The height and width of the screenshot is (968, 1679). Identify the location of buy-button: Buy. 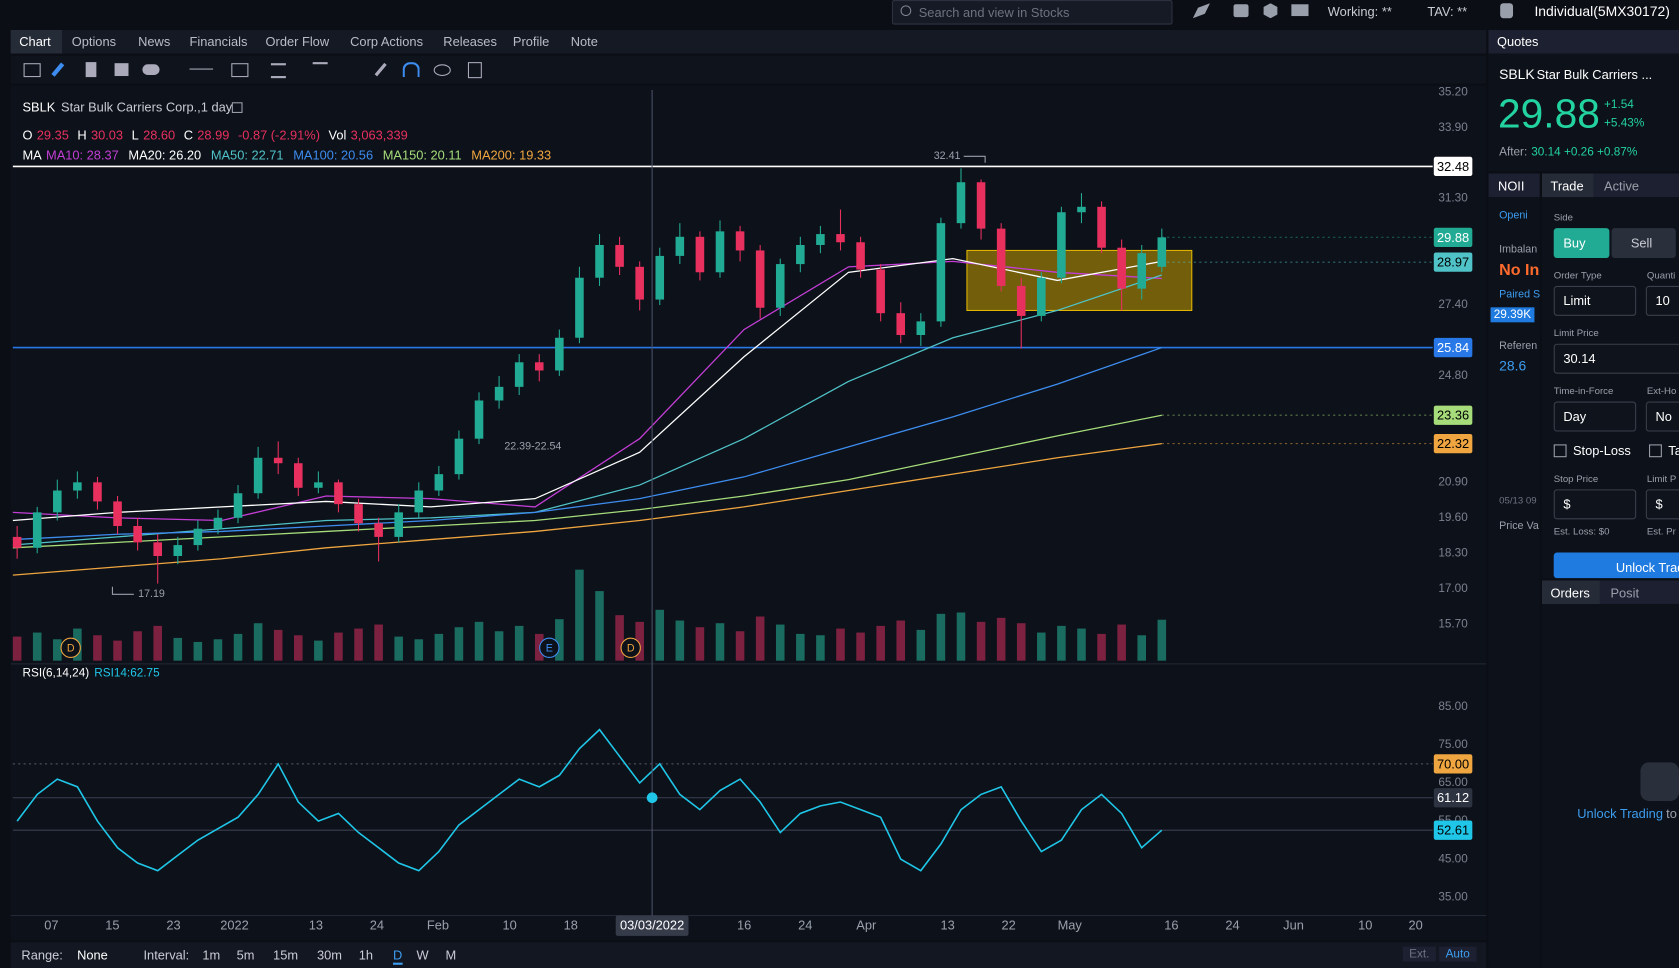
(1581, 243).